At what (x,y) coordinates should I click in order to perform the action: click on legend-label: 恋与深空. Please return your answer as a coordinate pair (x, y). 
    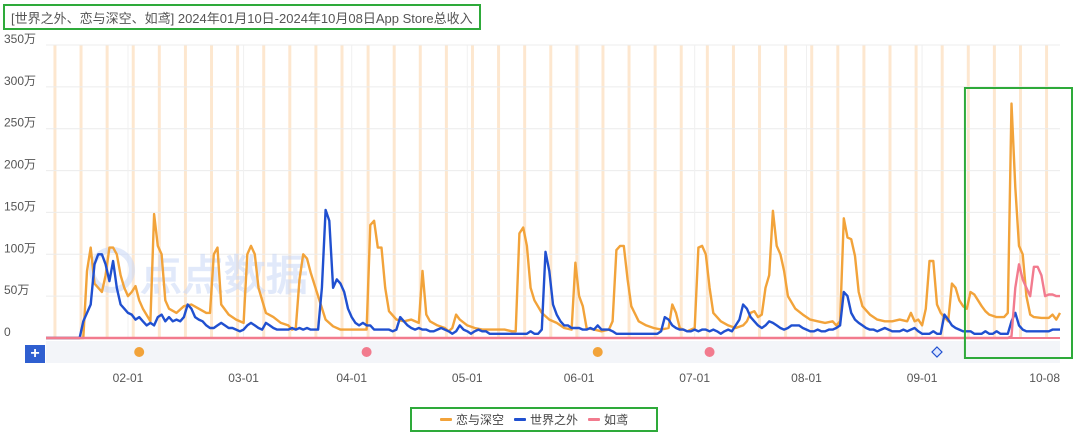
    Looking at the image, I should click on (479, 420).